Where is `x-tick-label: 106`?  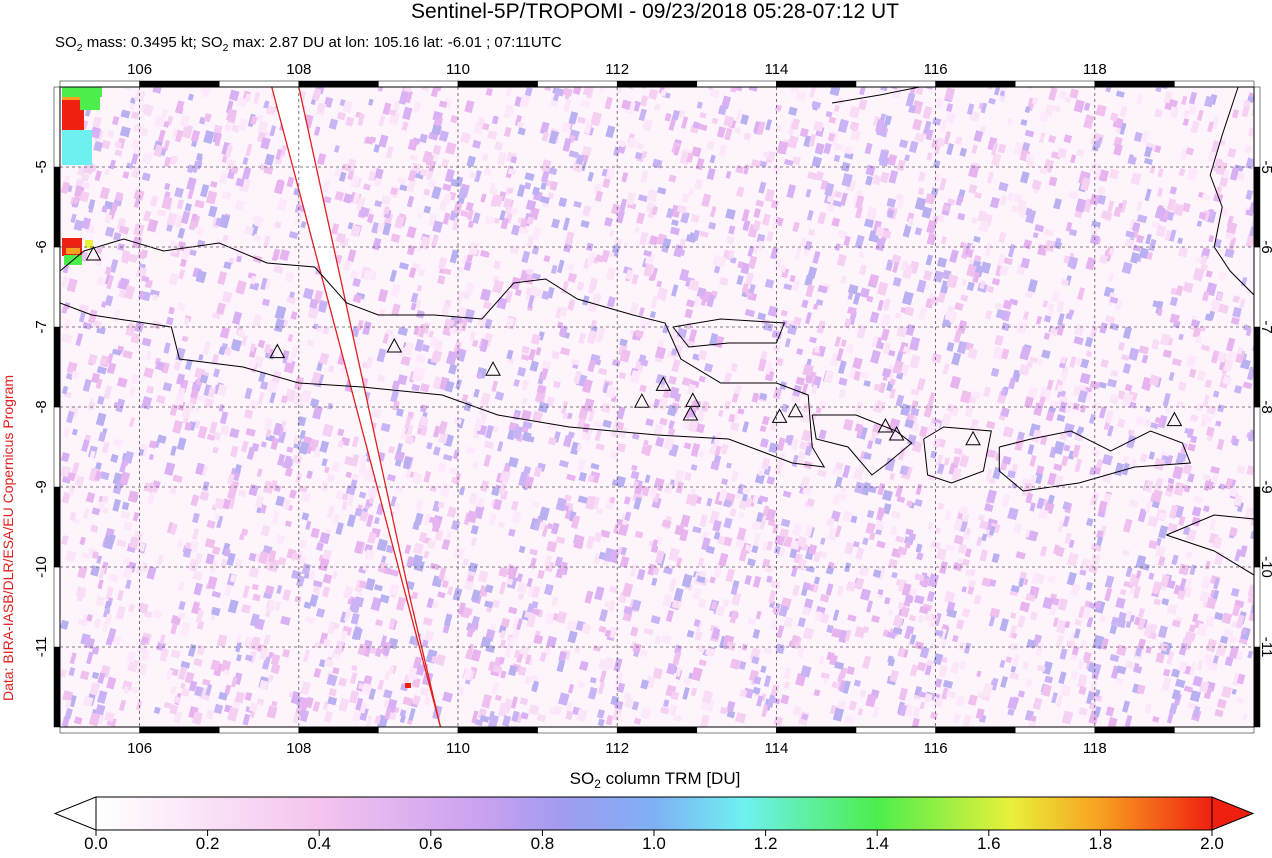
x-tick-label: 106 is located at coordinates (139, 748).